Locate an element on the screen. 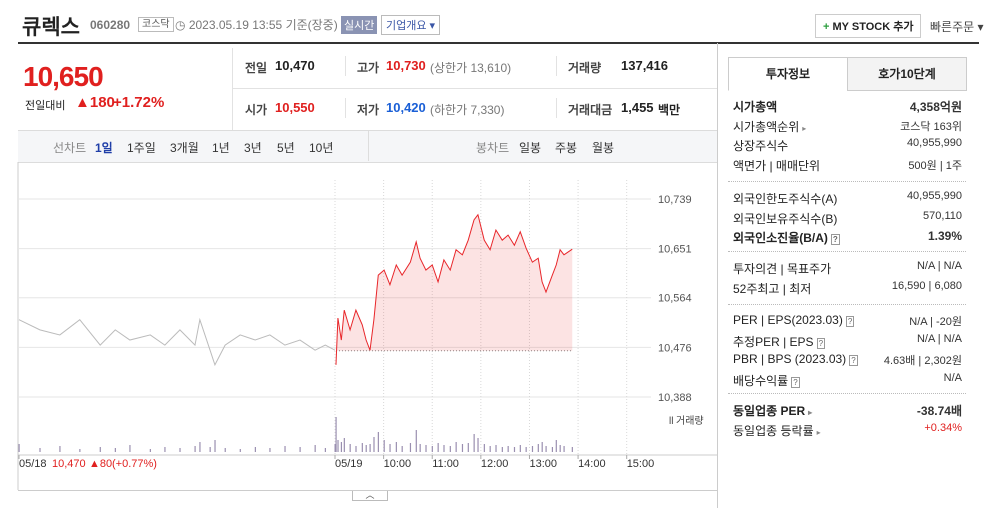 The image size is (993, 508). footer-change-value: 80 is located at coordinates (106, 464).